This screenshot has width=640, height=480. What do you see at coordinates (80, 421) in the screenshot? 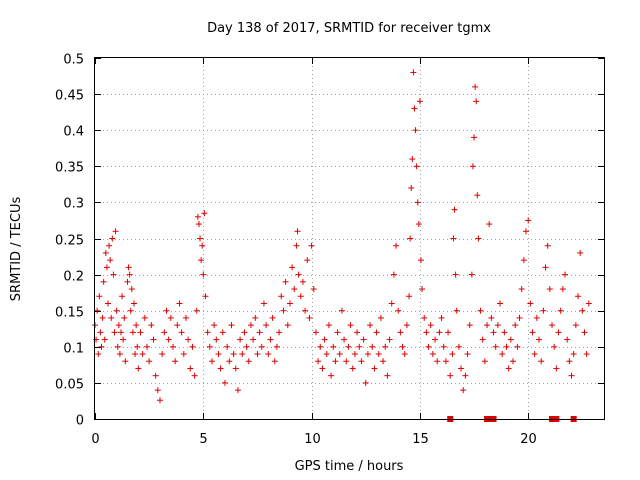
I see `y-tick-label: 0` at bounding box center [80, 421].